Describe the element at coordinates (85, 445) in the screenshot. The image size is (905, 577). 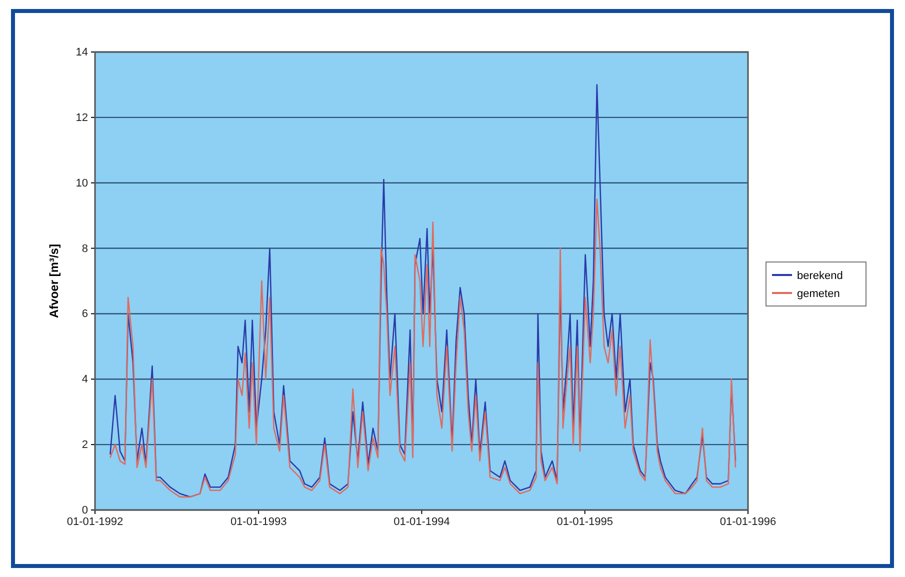
I see `y-tick-label: 2` at that location.